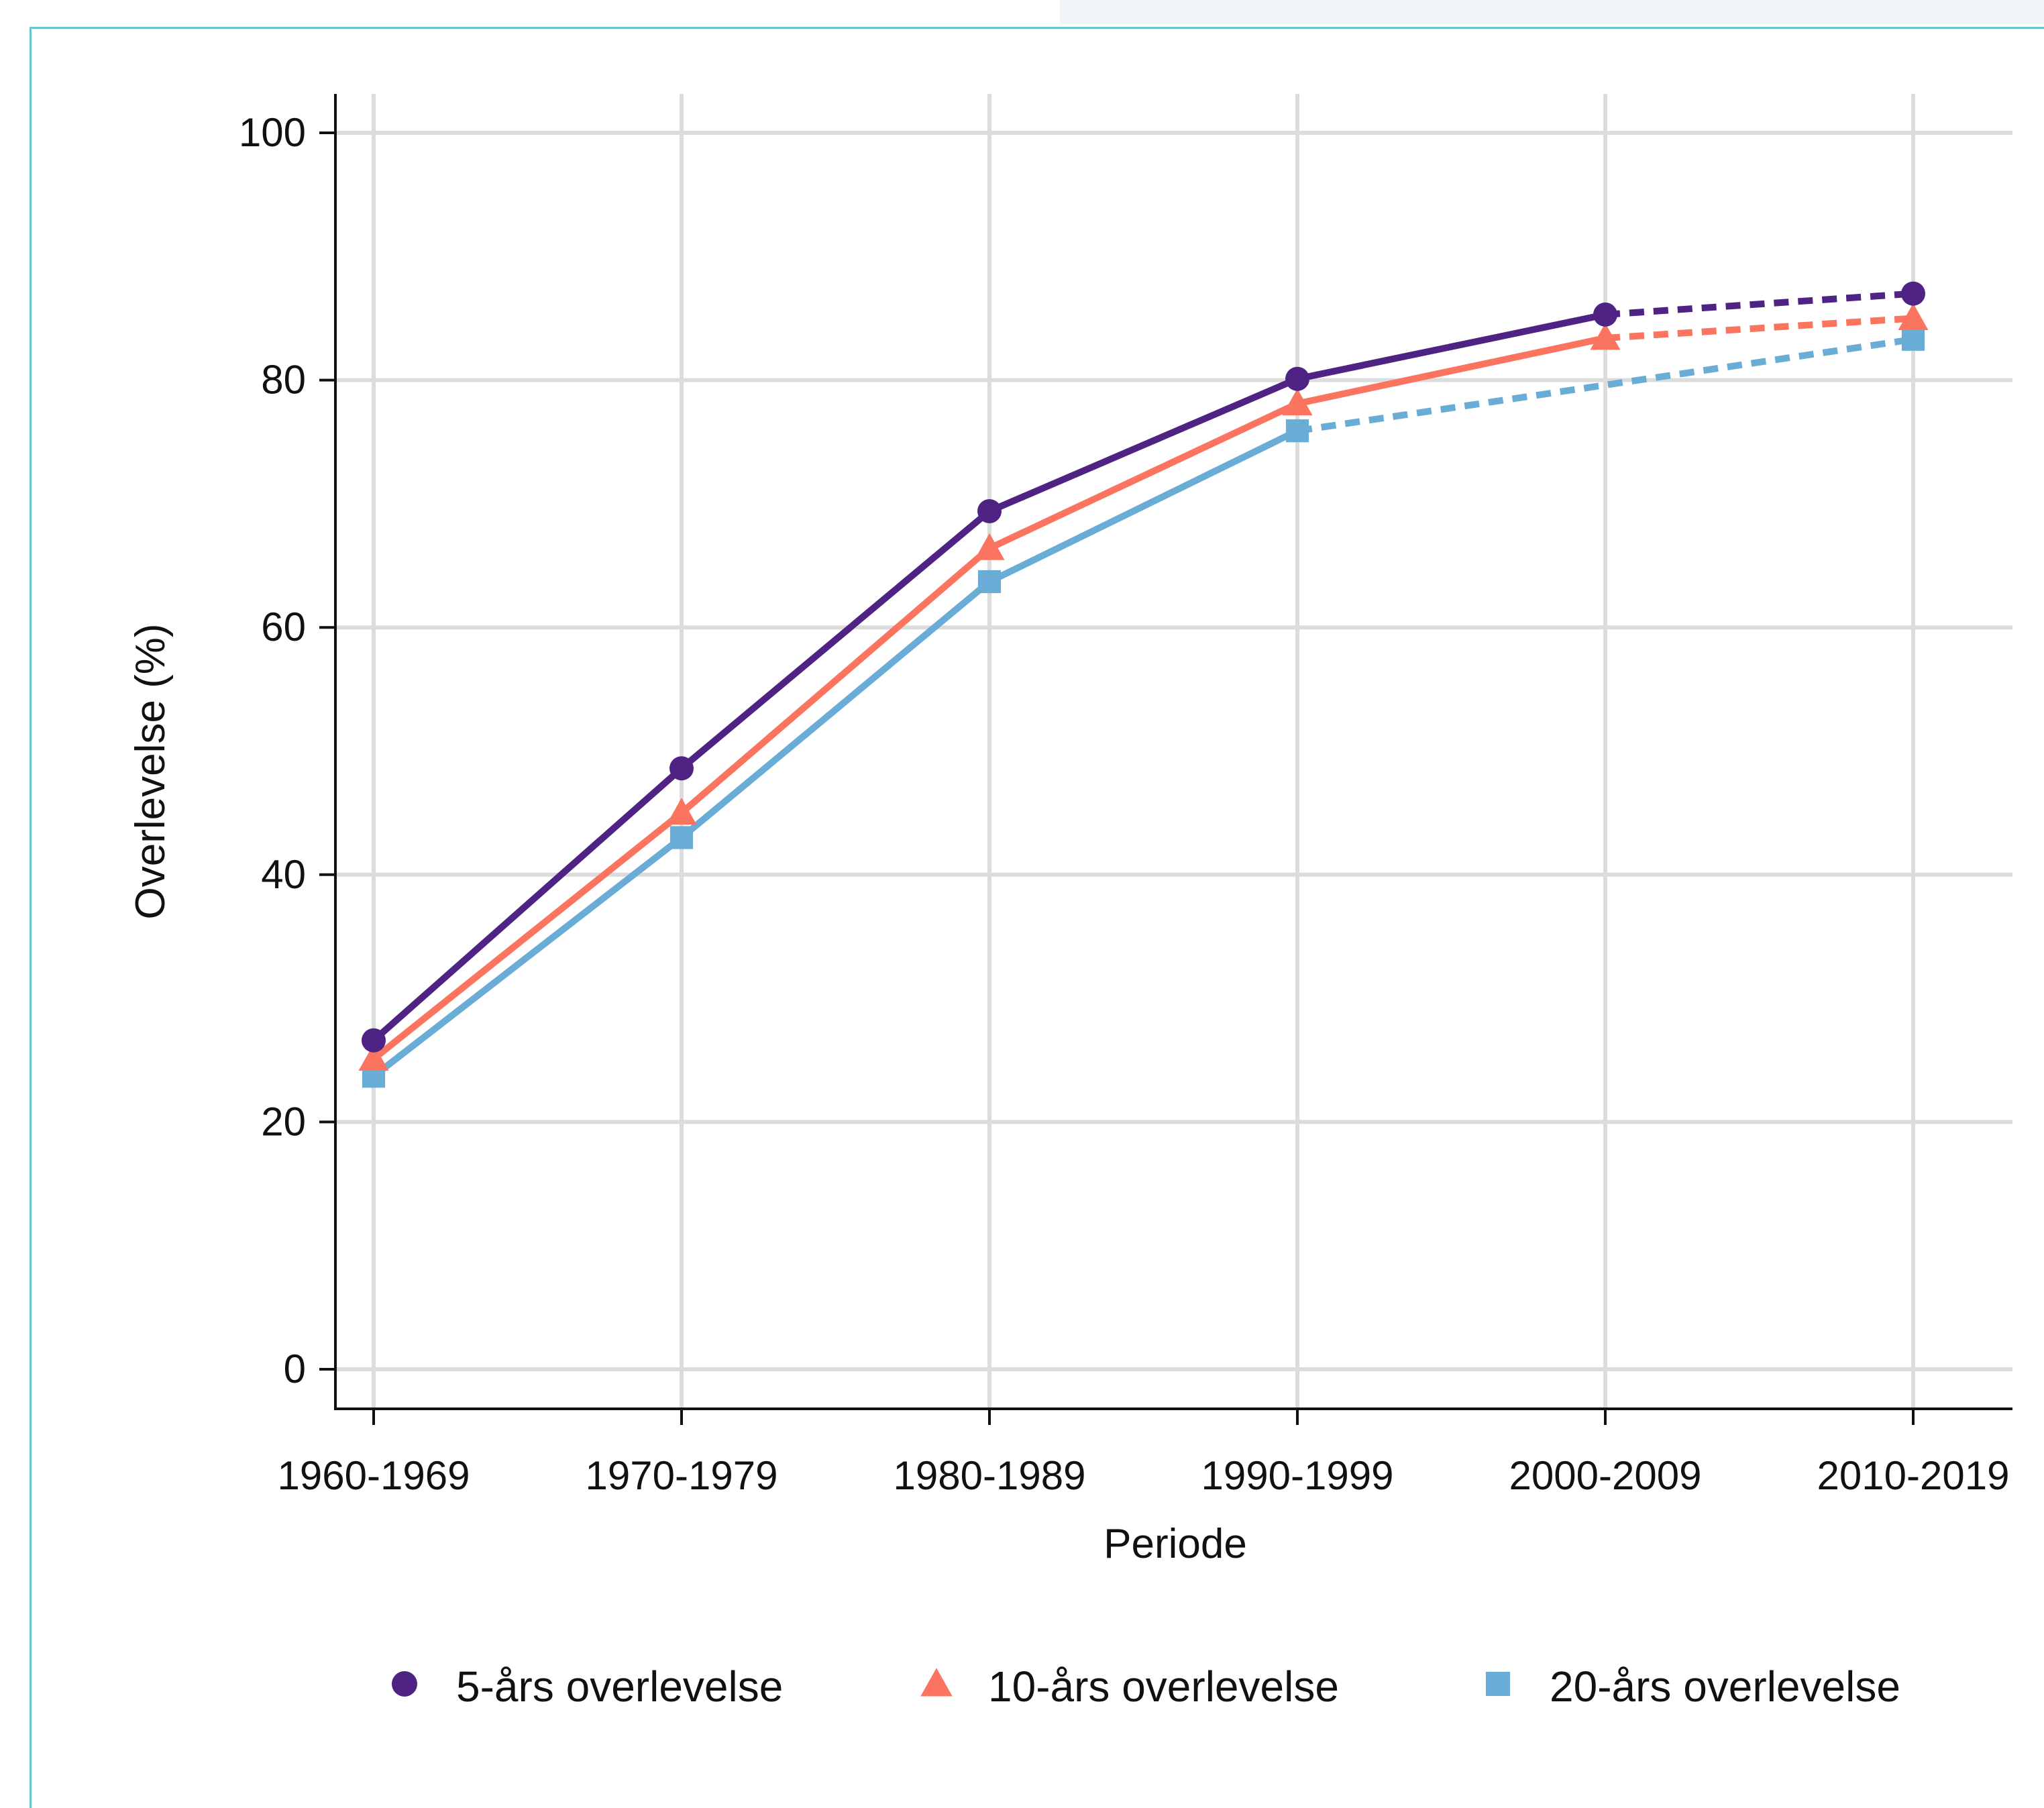 The width and height of the screenshot is (2044, 1808). What do you see at coordinates (1175, 1544) in the screenshot?
I see `x-axis-title: Periode` at bounding box center [1175, 1544].